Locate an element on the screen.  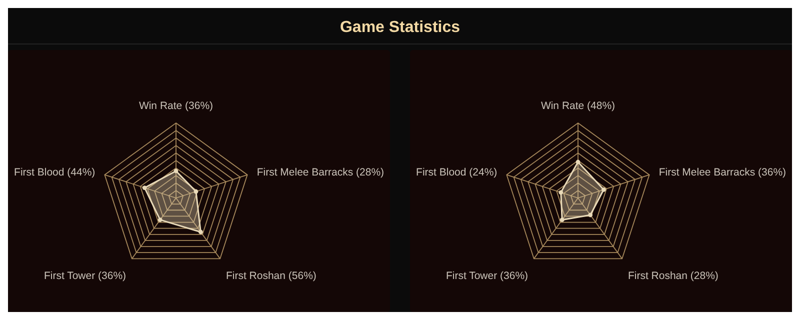
spoke-label: Win Rate (48%) is located at coordinates (578, 106).